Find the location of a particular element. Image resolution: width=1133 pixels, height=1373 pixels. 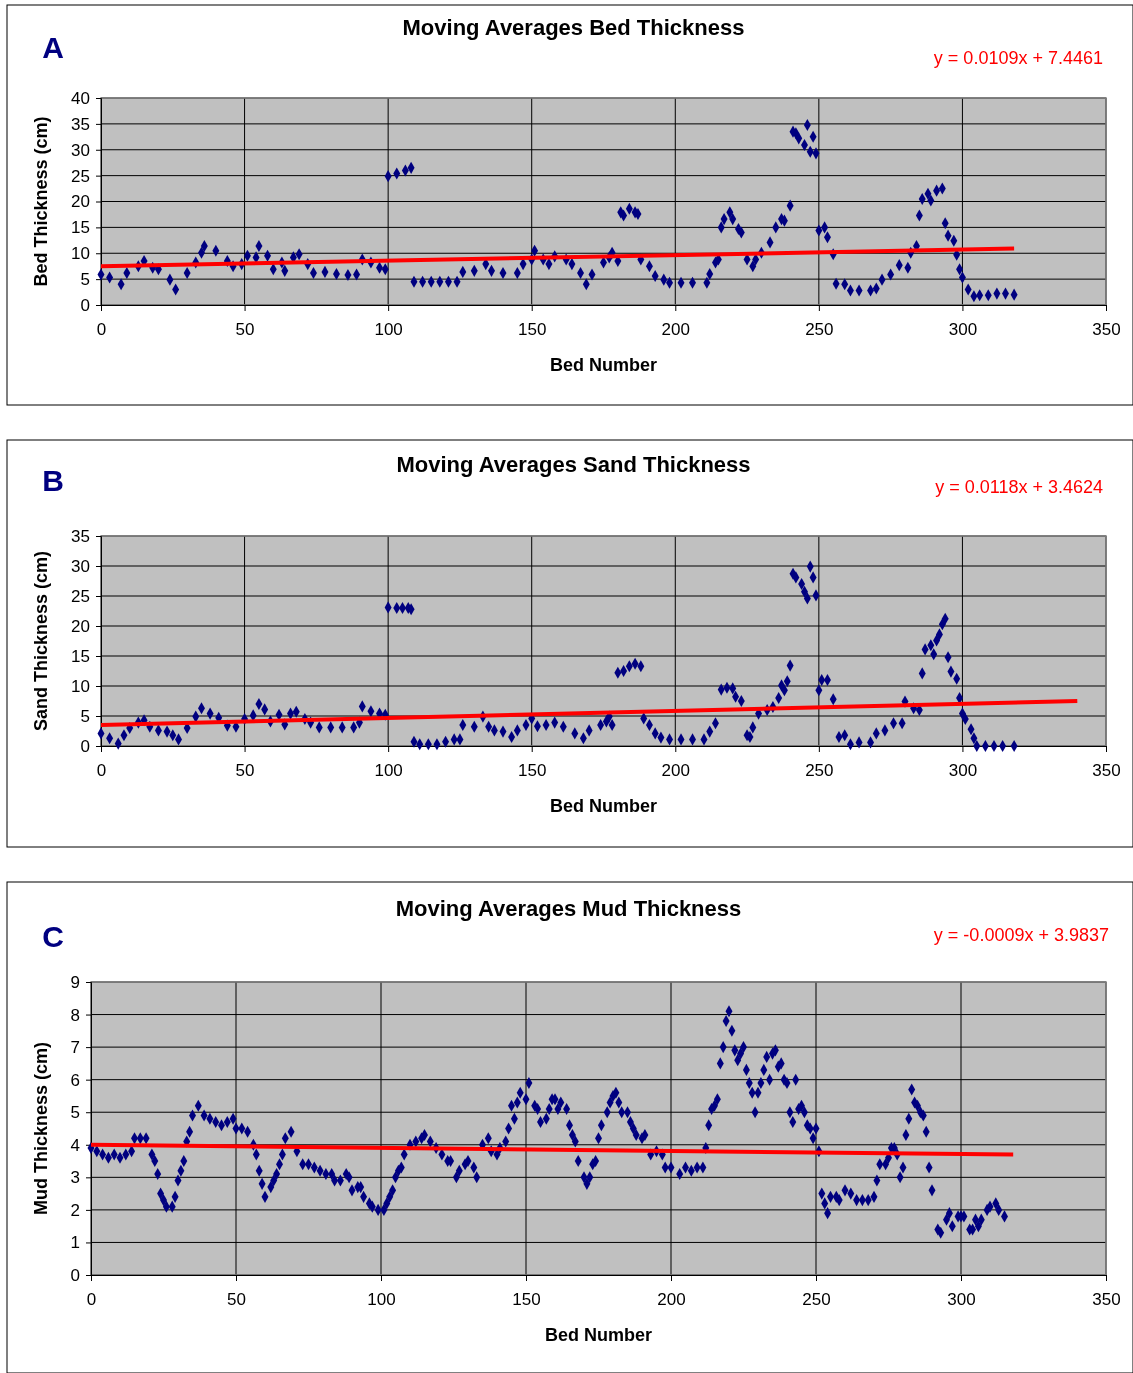

y-tick-label: 40 is located at coordinates (80, 98).